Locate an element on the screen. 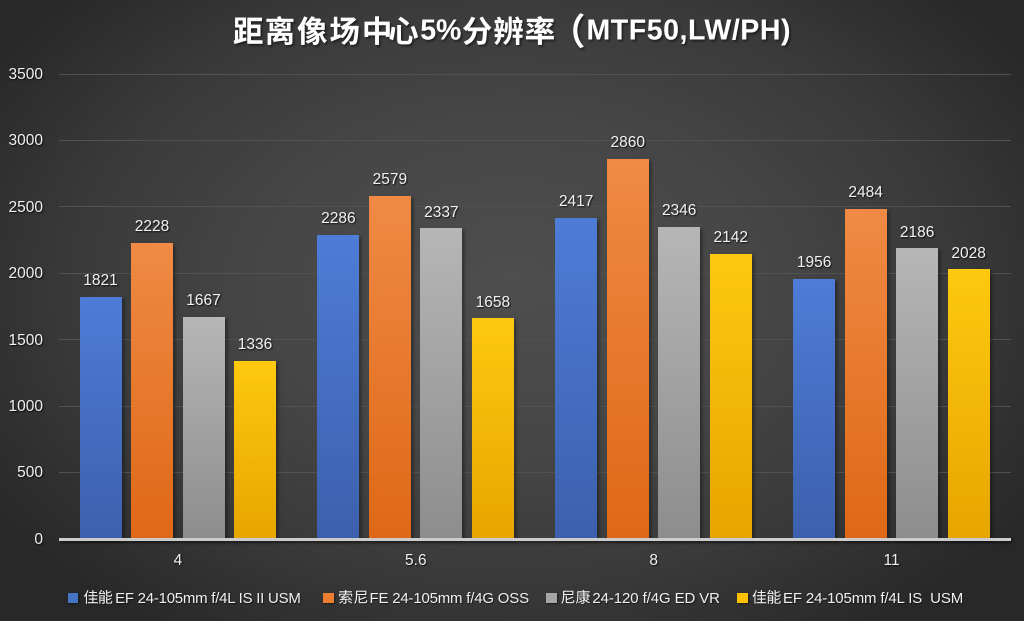  svg-text: 5% is located at coordinates (440, 31).